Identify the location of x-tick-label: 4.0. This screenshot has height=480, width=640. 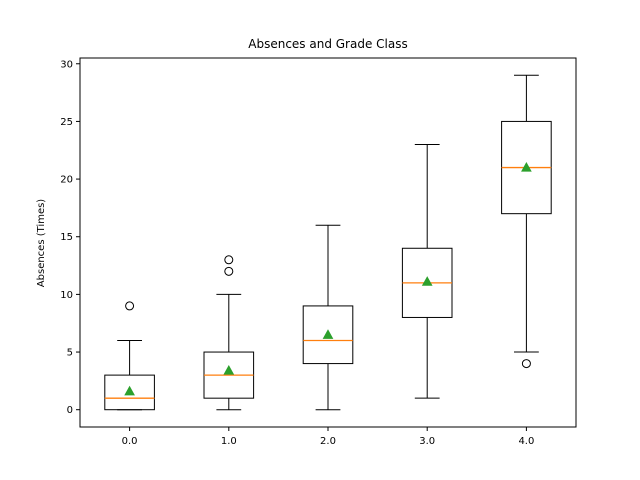
(526, 441).